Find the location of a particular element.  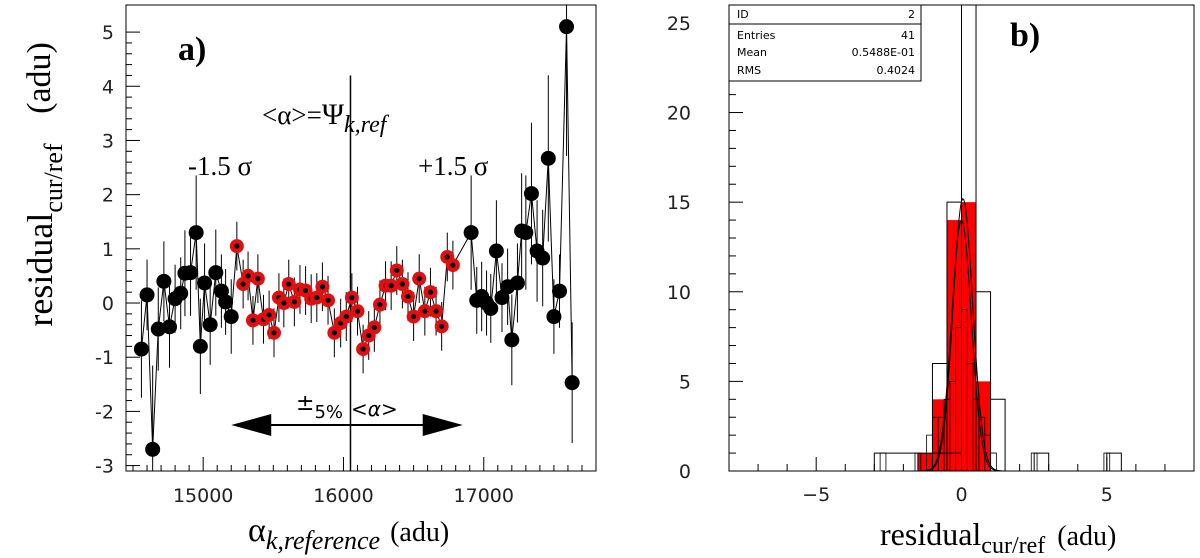

center-annotation-prefix: <α>= is located at coordinates (292, 115).